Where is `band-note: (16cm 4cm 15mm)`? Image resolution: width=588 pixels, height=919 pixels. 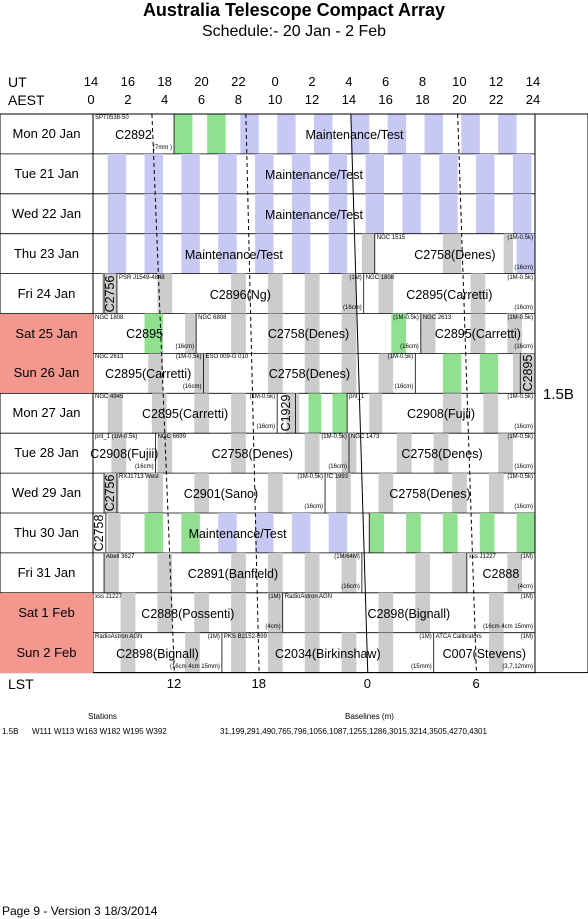
band-note: (16cm 4cm 15mm) is located at coordinates (507, 626).